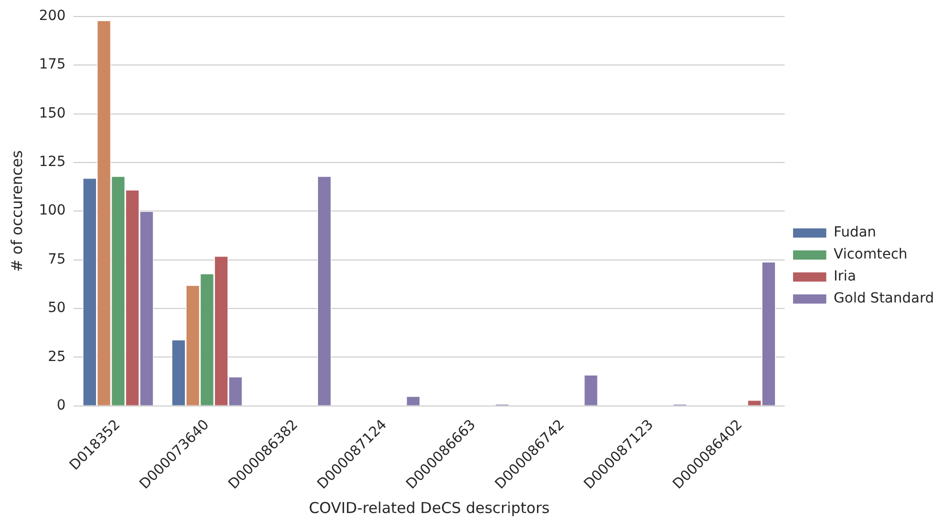  I want to click on y-axis-title: # of occurences, so click(17, 211).